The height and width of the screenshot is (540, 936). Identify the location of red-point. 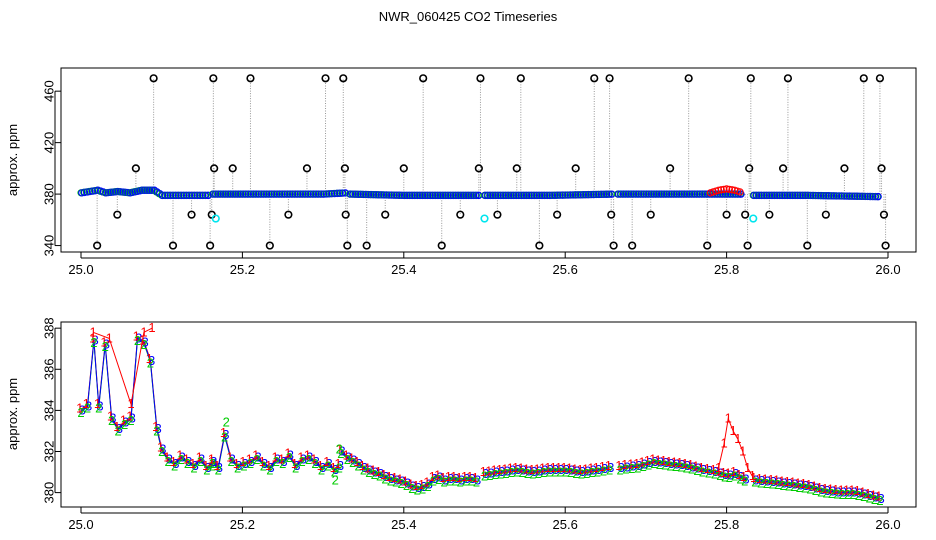
(740, 192).